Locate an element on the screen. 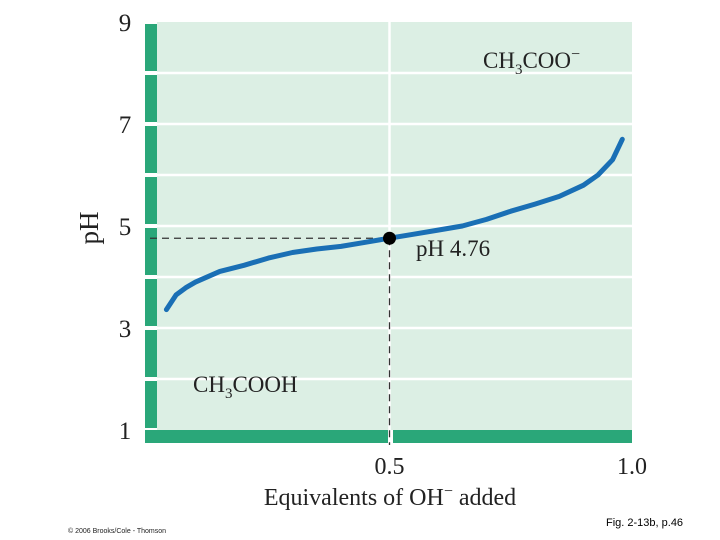 This screenshot has height=540, width=720. y-tick-label: 9 is located at coordinates (125, 23).